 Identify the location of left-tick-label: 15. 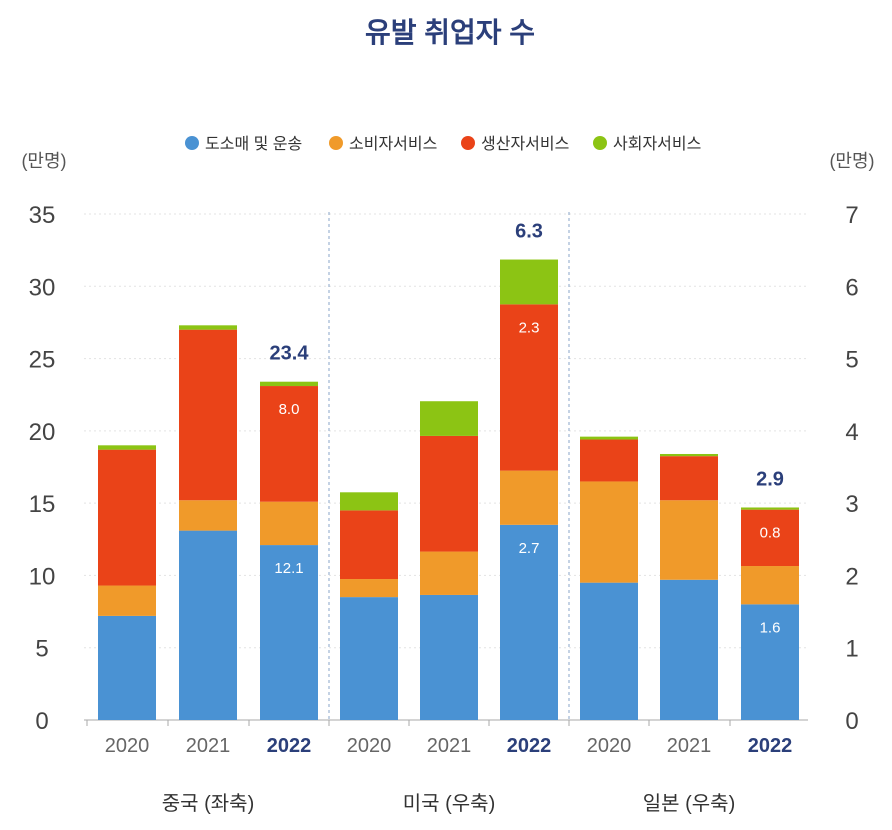
(42, 504).